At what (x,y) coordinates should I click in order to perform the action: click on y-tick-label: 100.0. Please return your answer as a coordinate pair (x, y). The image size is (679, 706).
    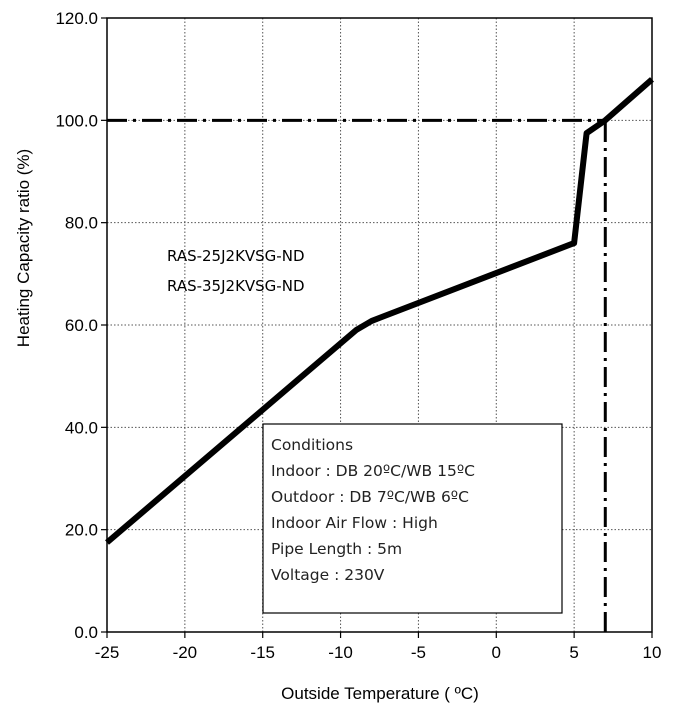
    Looking at the image, I should click on (76, 120).